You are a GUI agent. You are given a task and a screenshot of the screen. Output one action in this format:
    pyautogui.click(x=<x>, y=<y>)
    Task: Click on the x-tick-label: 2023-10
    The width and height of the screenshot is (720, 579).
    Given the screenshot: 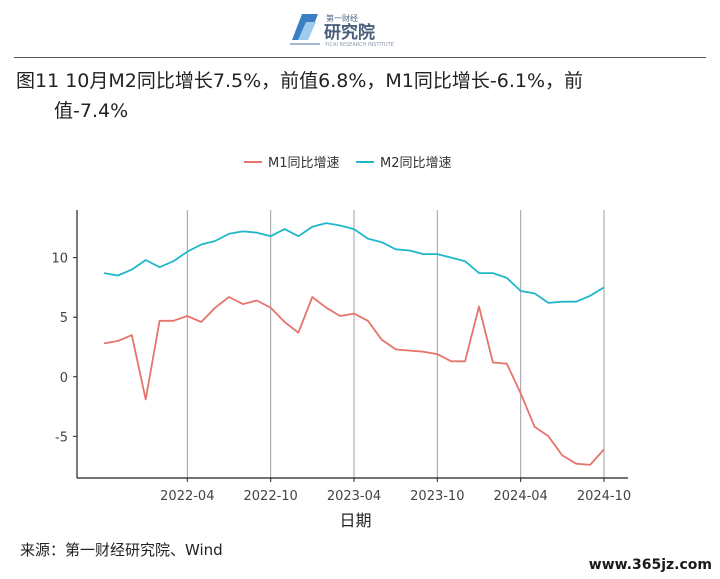 What is the action you would take?
    pyautogui.click(x=437, y=496)
    